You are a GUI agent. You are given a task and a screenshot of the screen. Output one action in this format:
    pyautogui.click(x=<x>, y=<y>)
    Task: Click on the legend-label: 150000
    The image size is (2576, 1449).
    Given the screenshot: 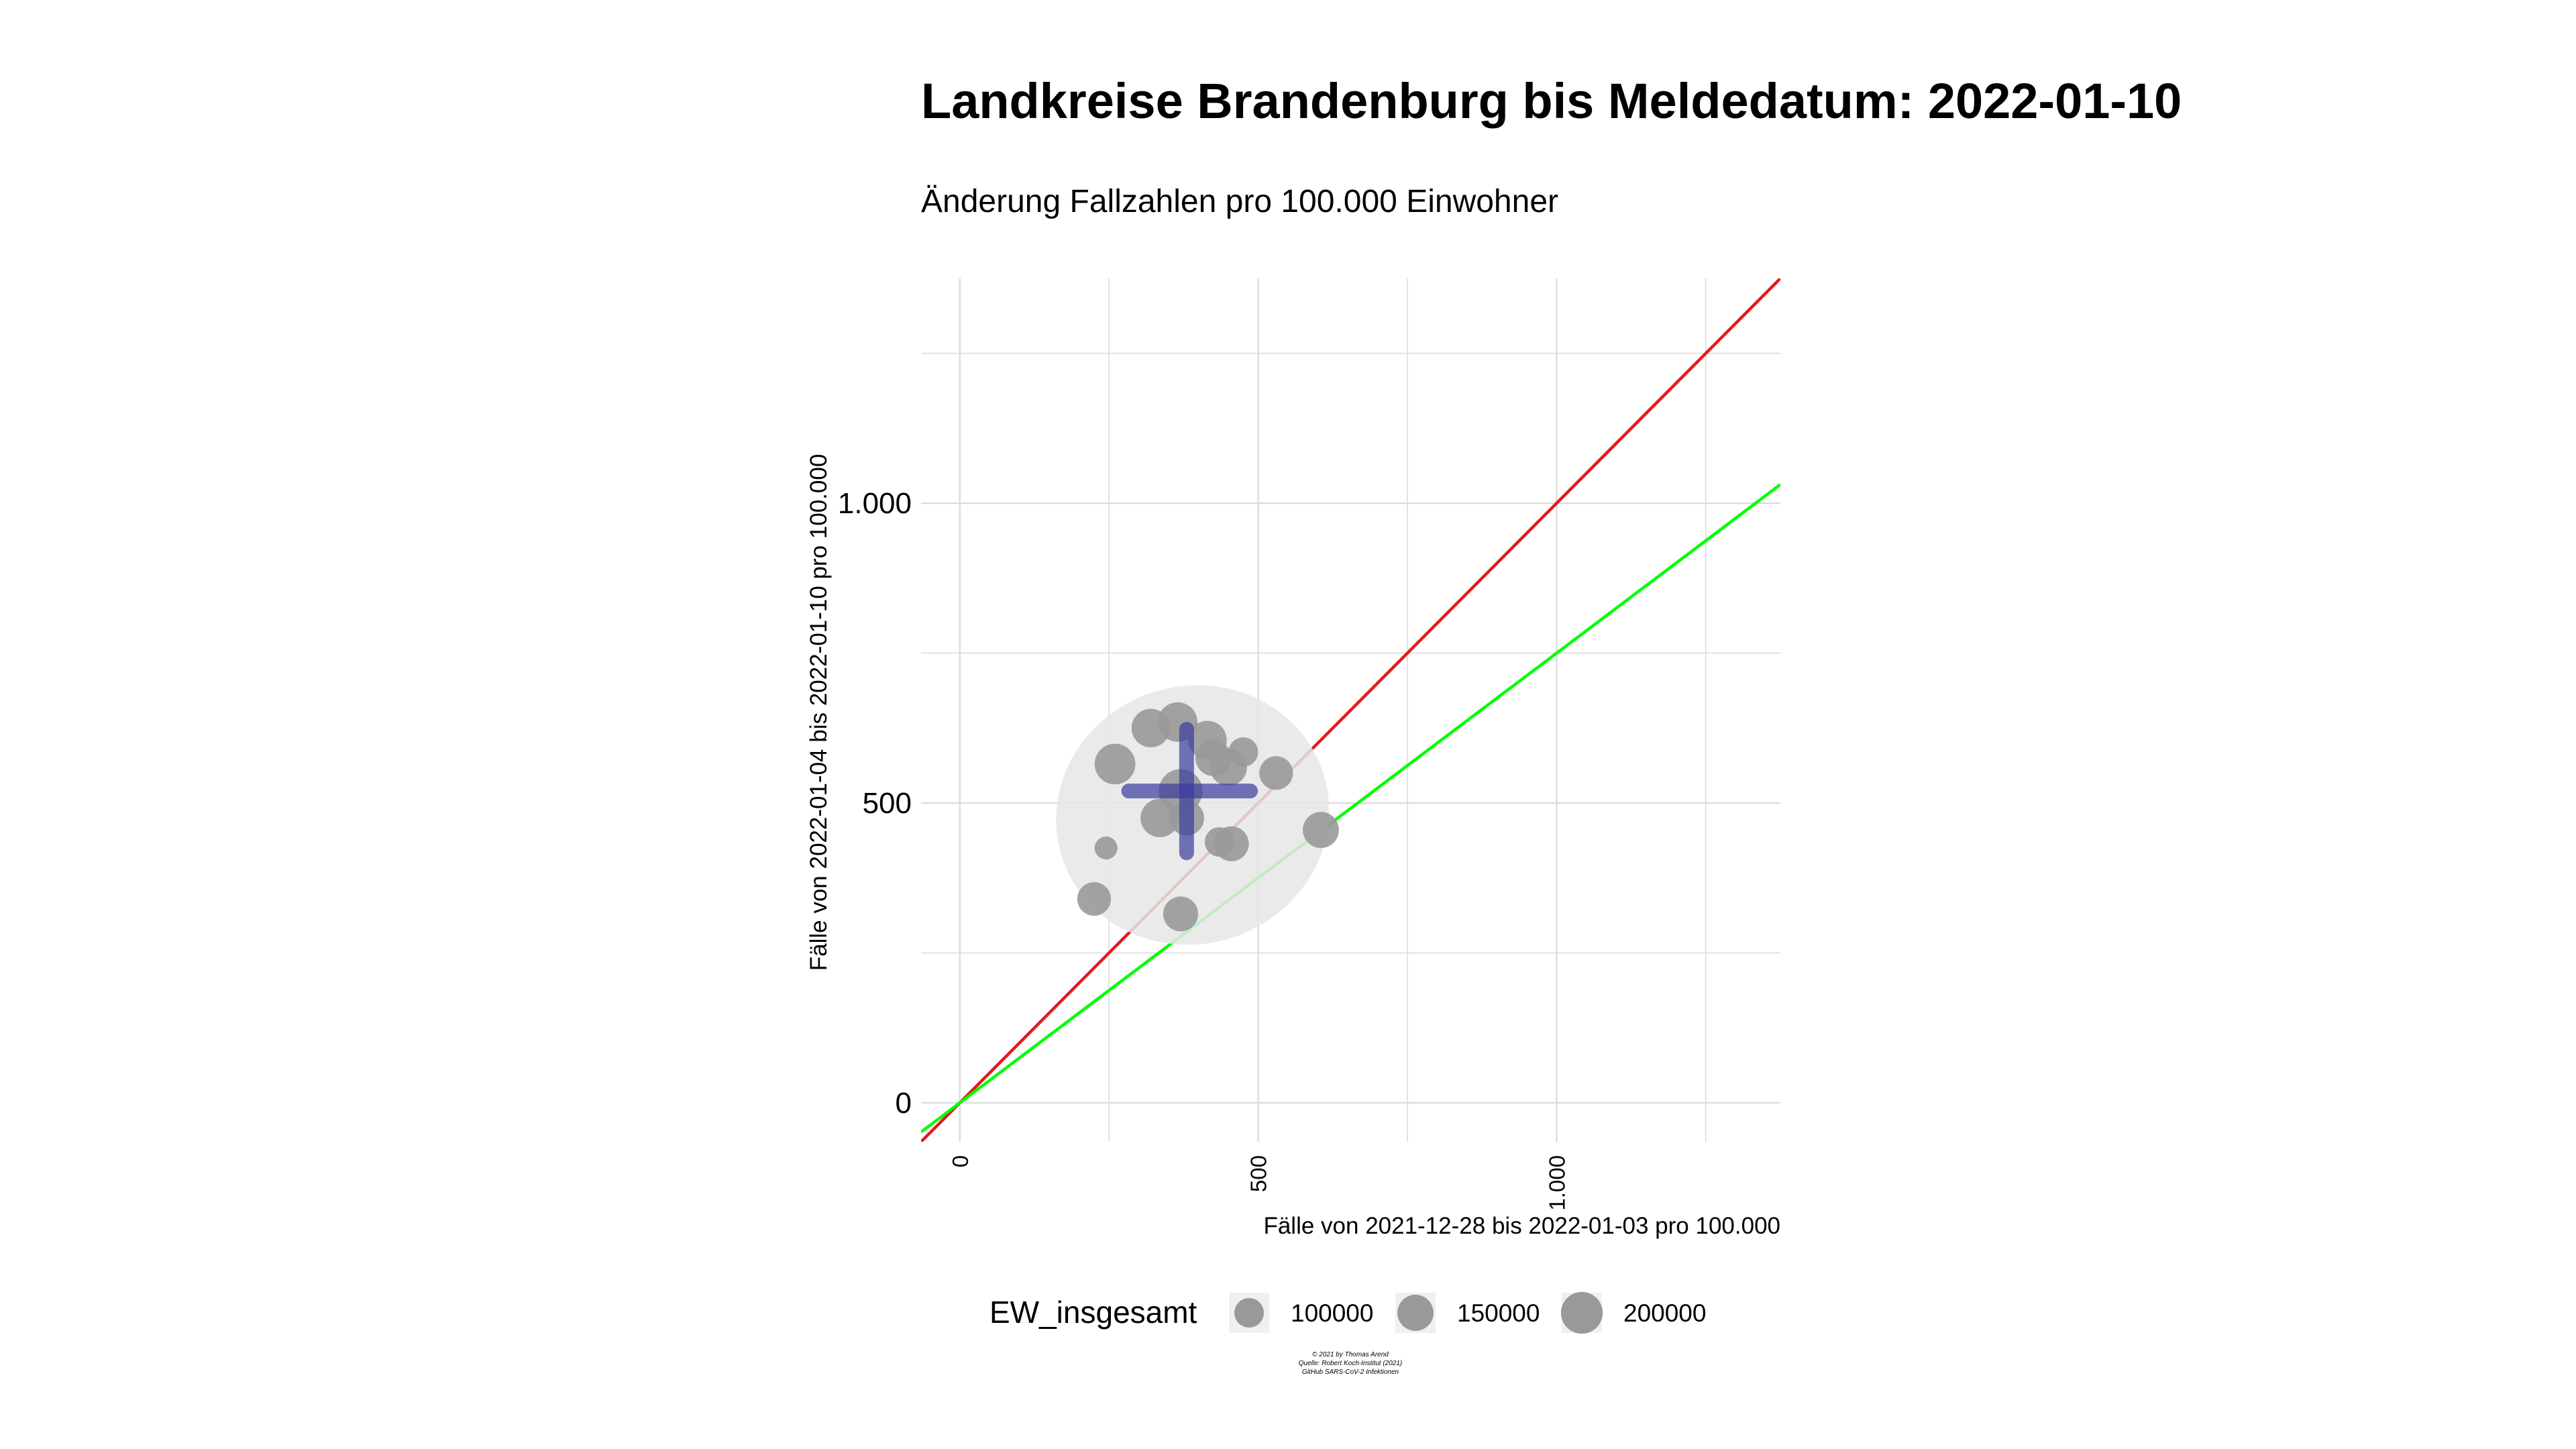 What is the action you would take?
    pyautogui.click(x=1498, y=1313)
    